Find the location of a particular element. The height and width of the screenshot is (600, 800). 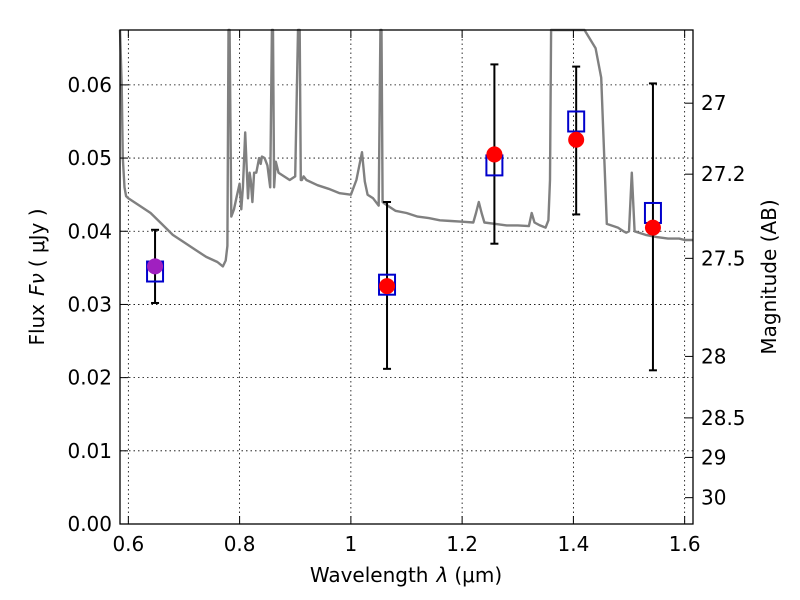

y2-tick-label: 27 is located at coordinates (713, 103).